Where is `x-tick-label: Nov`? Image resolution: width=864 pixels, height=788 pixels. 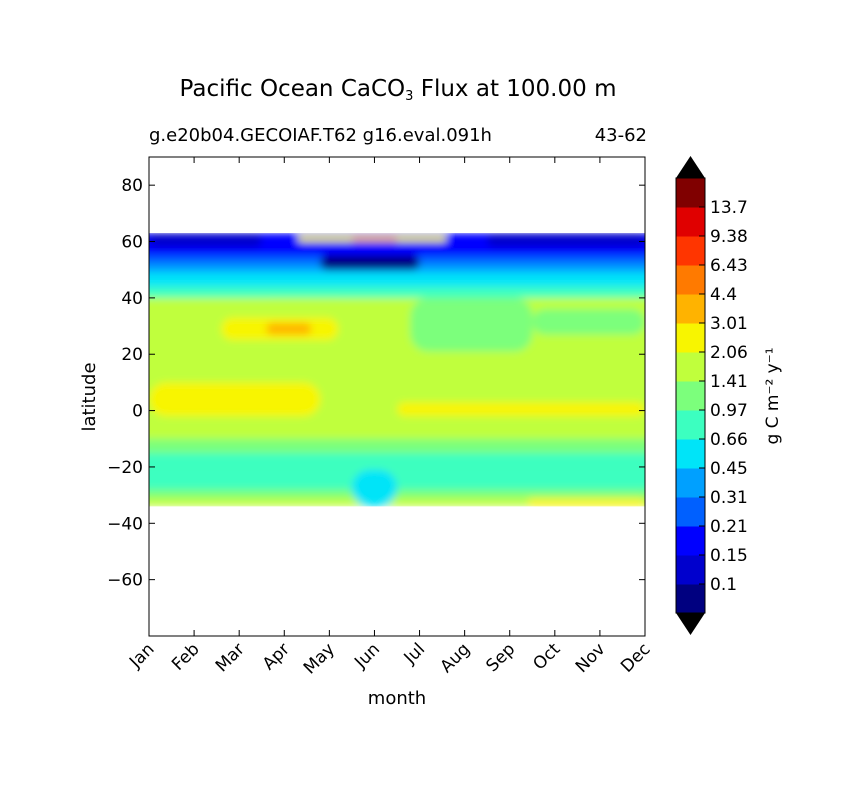
x-tick-label: Nov is located at coordinates (591, 658).